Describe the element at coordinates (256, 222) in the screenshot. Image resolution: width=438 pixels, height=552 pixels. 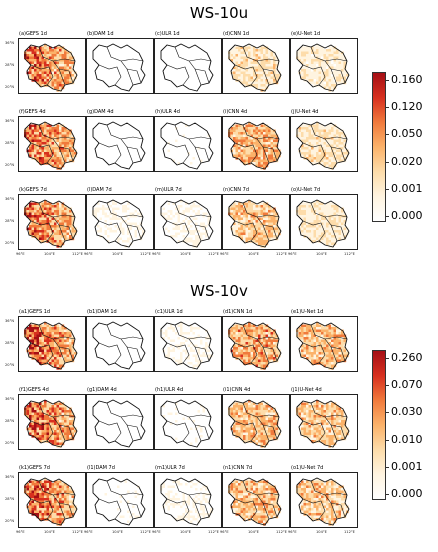
I see `map-panel` at that location.